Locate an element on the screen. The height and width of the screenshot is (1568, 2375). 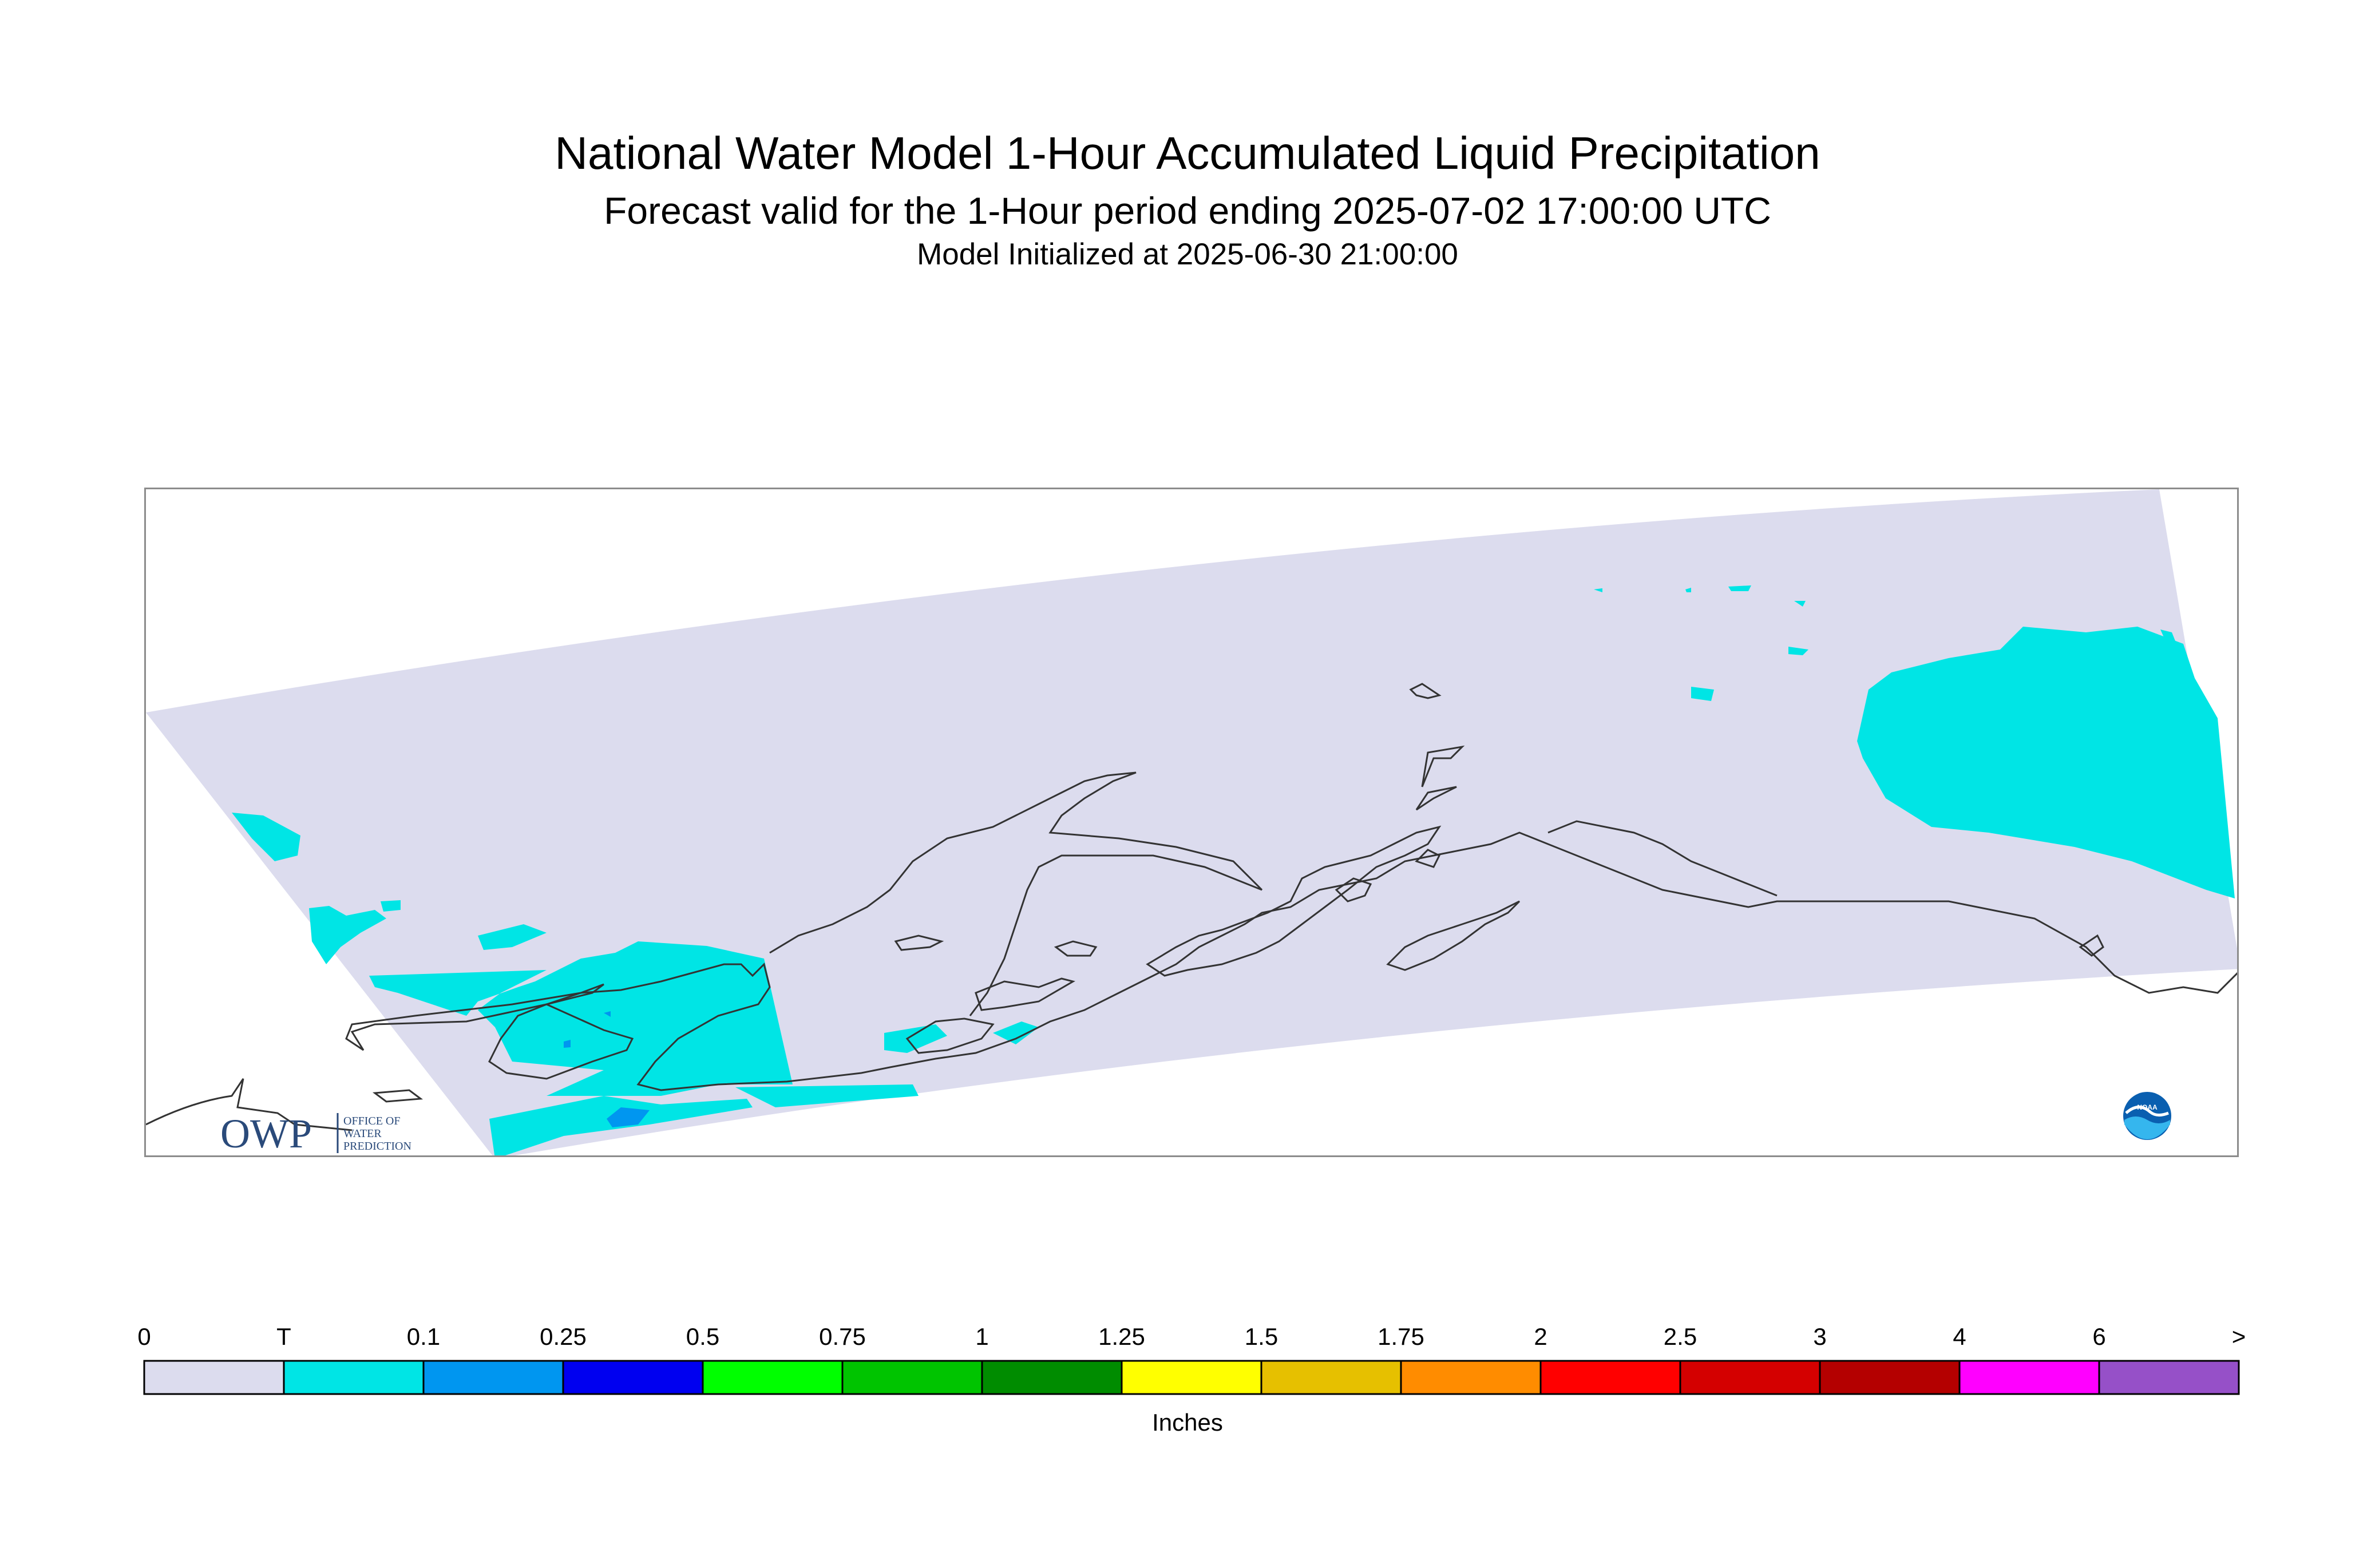
legend-swatches is located at coordinates (1191, 1377).